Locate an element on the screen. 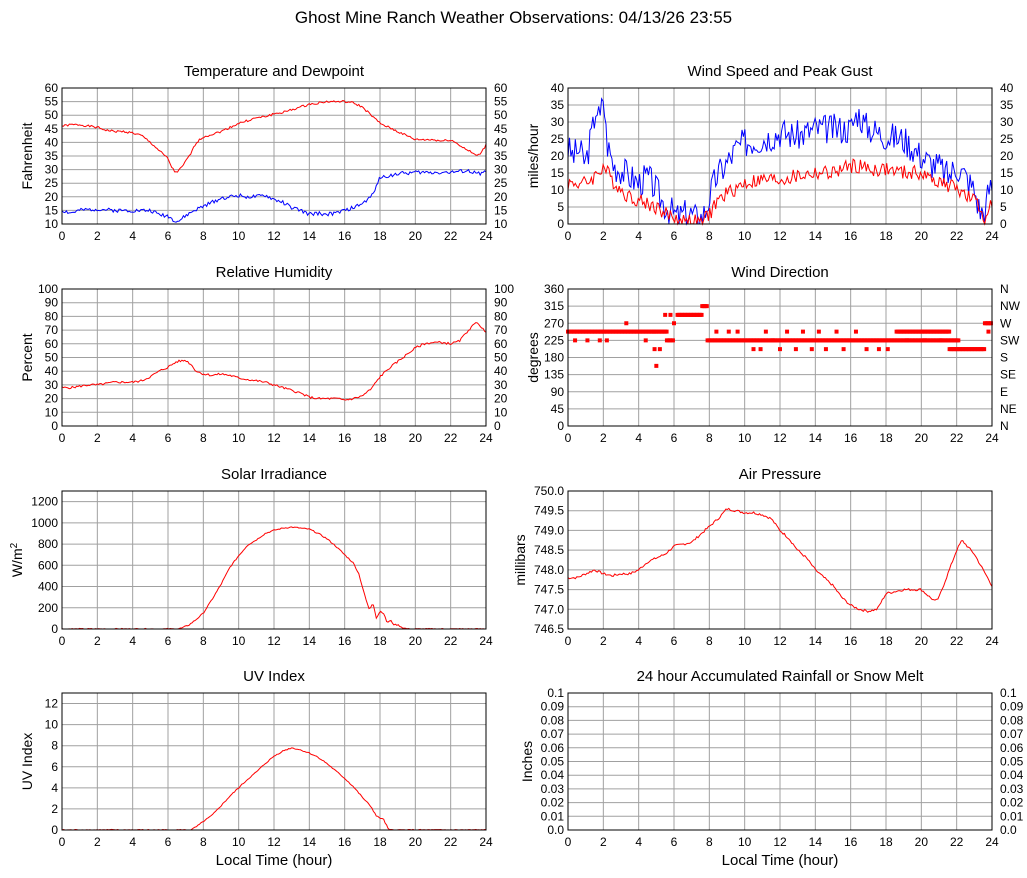 Image resolution: width=1027 pixels, height=878 pixels. y-tick-label-right: 35 is located at coordinates (1007, 105).